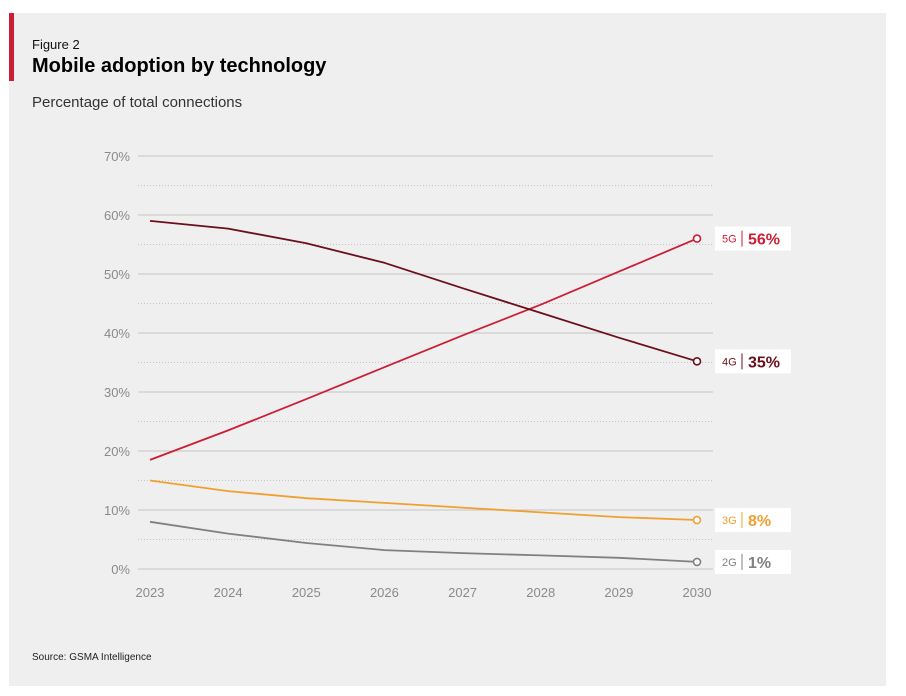 This screenshot has height=696, width=906. Describe the element at coordinates (150, 592) in the screenshot. I see `x-tick-label: 2023` at that location.